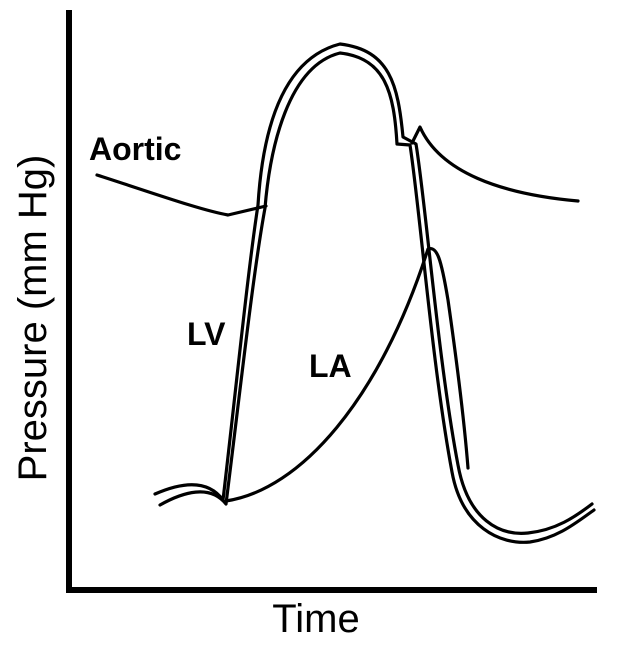 This screenshot has height=650, width=618. I want to click on la-label: LA, so click(330, 366).